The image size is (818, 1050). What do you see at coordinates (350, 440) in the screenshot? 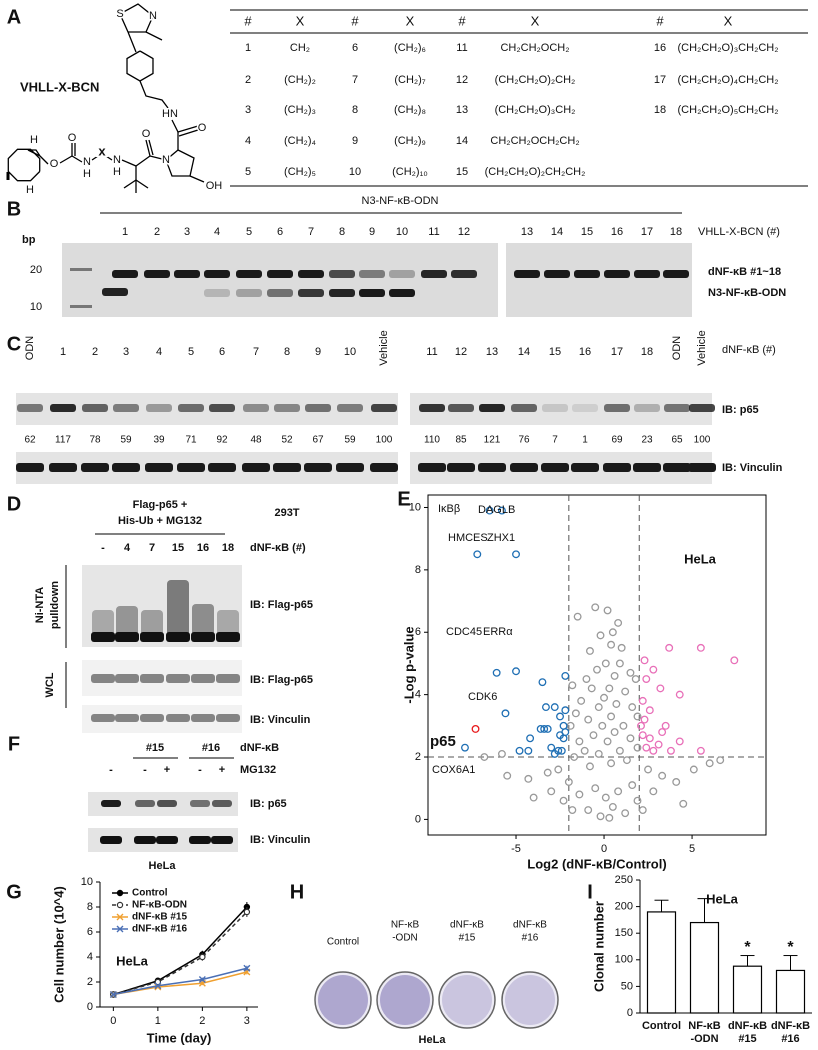
I see `quantification: 59` at bounding box center [350, 440].